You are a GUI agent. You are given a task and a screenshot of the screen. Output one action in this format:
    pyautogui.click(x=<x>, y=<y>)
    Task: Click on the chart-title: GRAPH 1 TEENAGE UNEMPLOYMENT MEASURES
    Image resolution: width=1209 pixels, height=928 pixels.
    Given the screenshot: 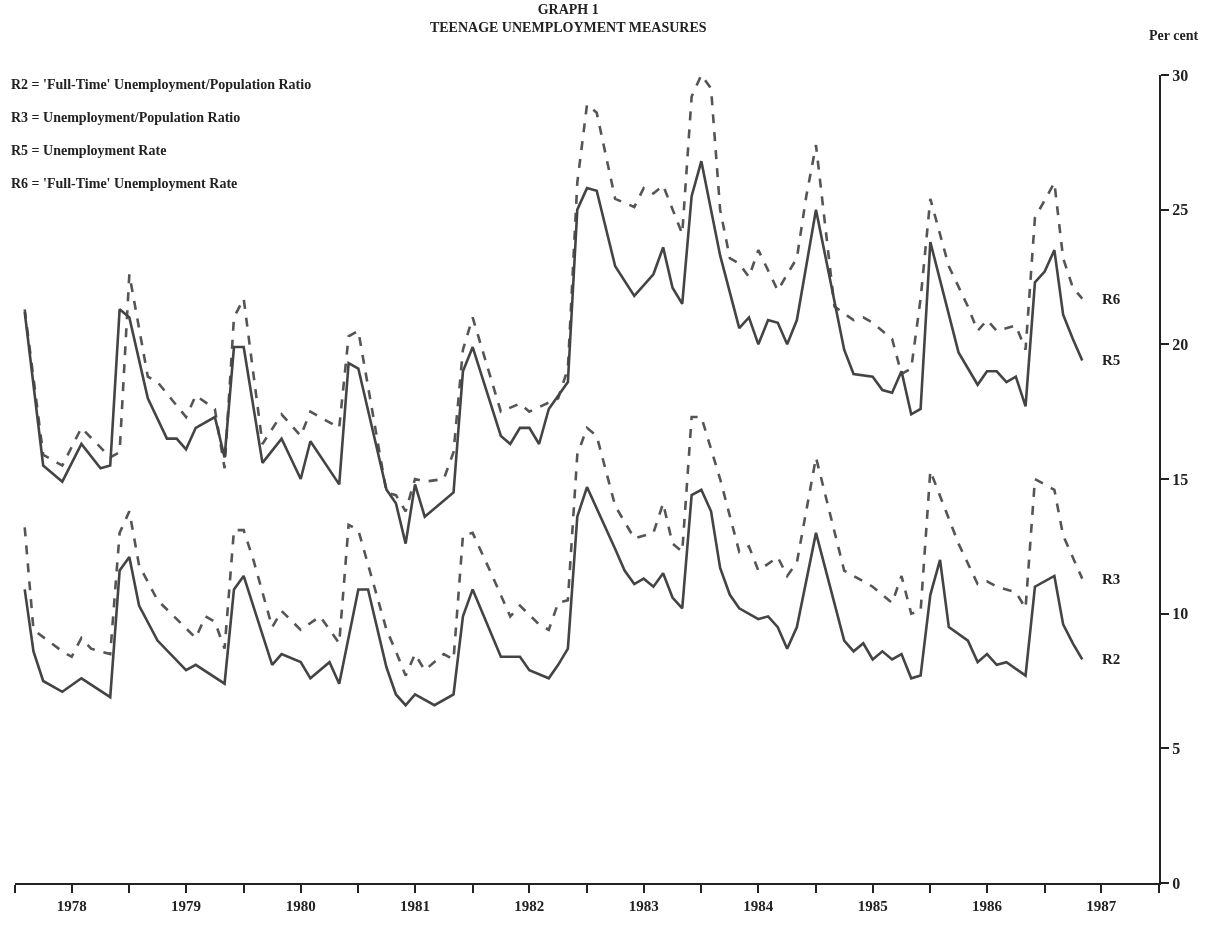 What is the action you would take?
    pyautogui.click(x=568, y=18)
    